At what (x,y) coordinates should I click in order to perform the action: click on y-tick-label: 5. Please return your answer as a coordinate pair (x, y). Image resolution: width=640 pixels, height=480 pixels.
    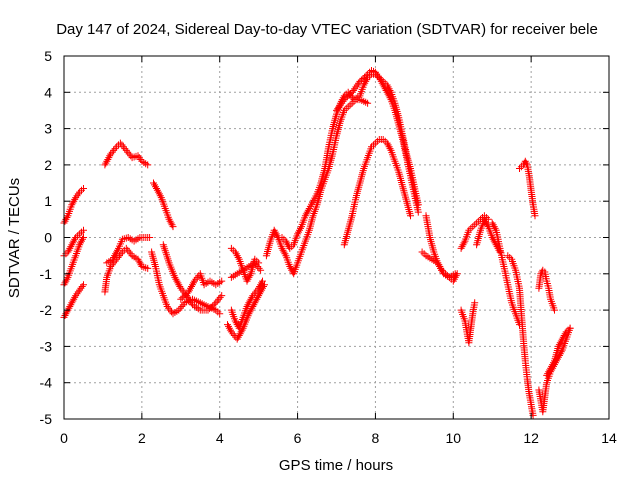
    Looking at the image, I should click on (48, 56).